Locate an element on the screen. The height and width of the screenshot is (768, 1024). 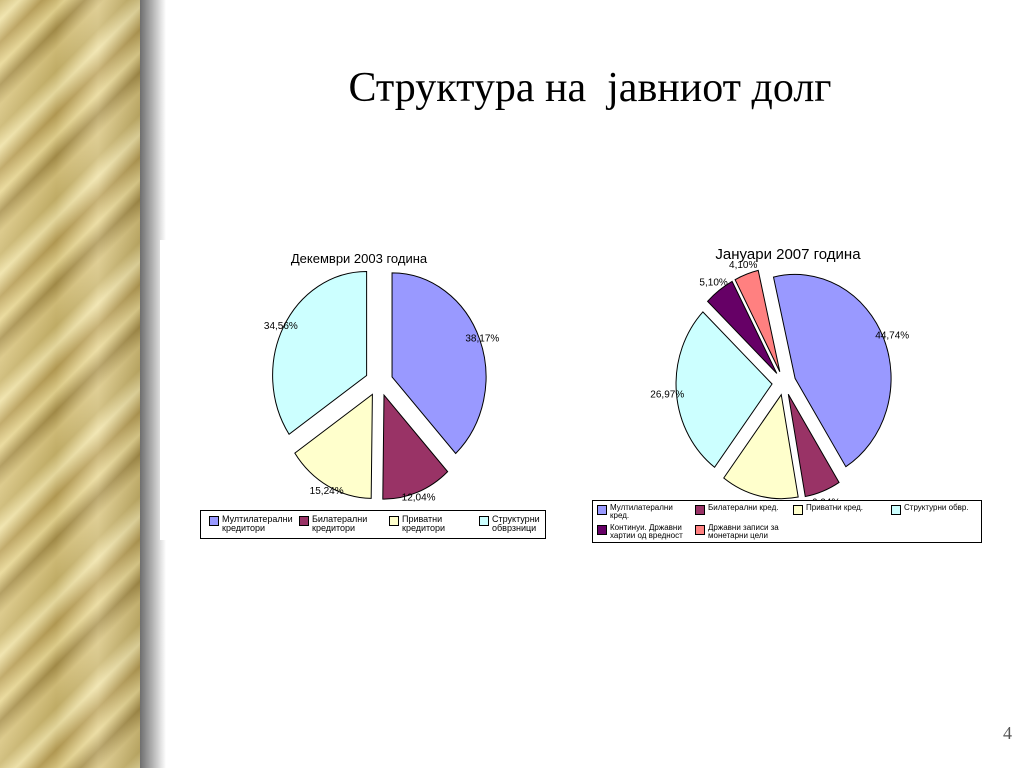
legend-item: Мултилатерални кредитори is located at coordinates (254, 524).